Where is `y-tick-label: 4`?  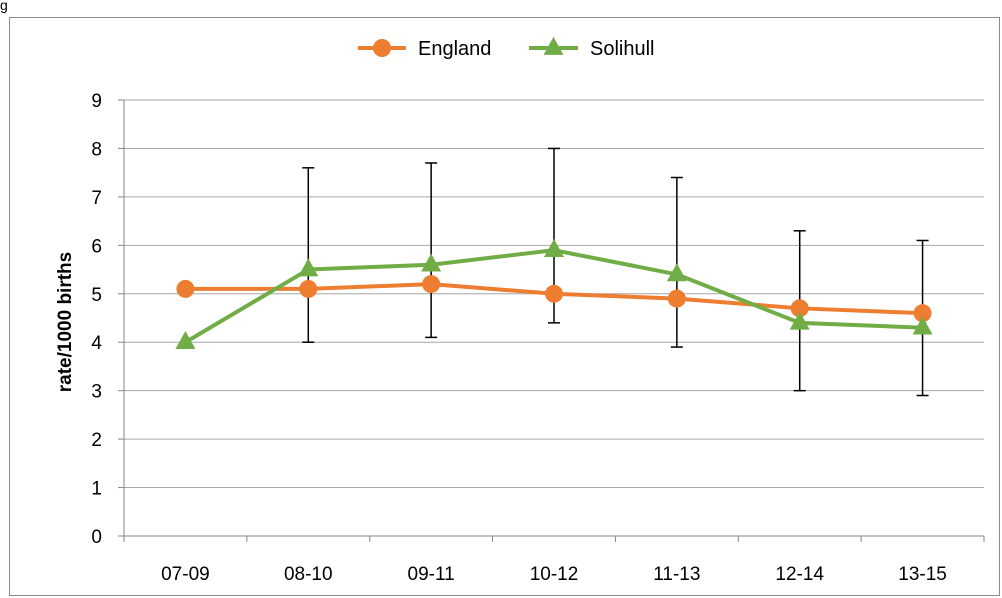 y-tick-label: 4 is located at coordinates (96, 343).